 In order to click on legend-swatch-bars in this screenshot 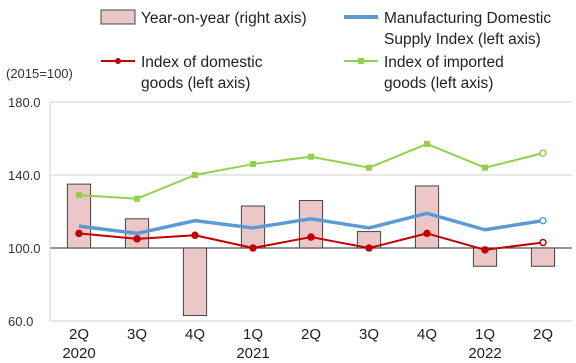, I will do `click(118, 17)`.